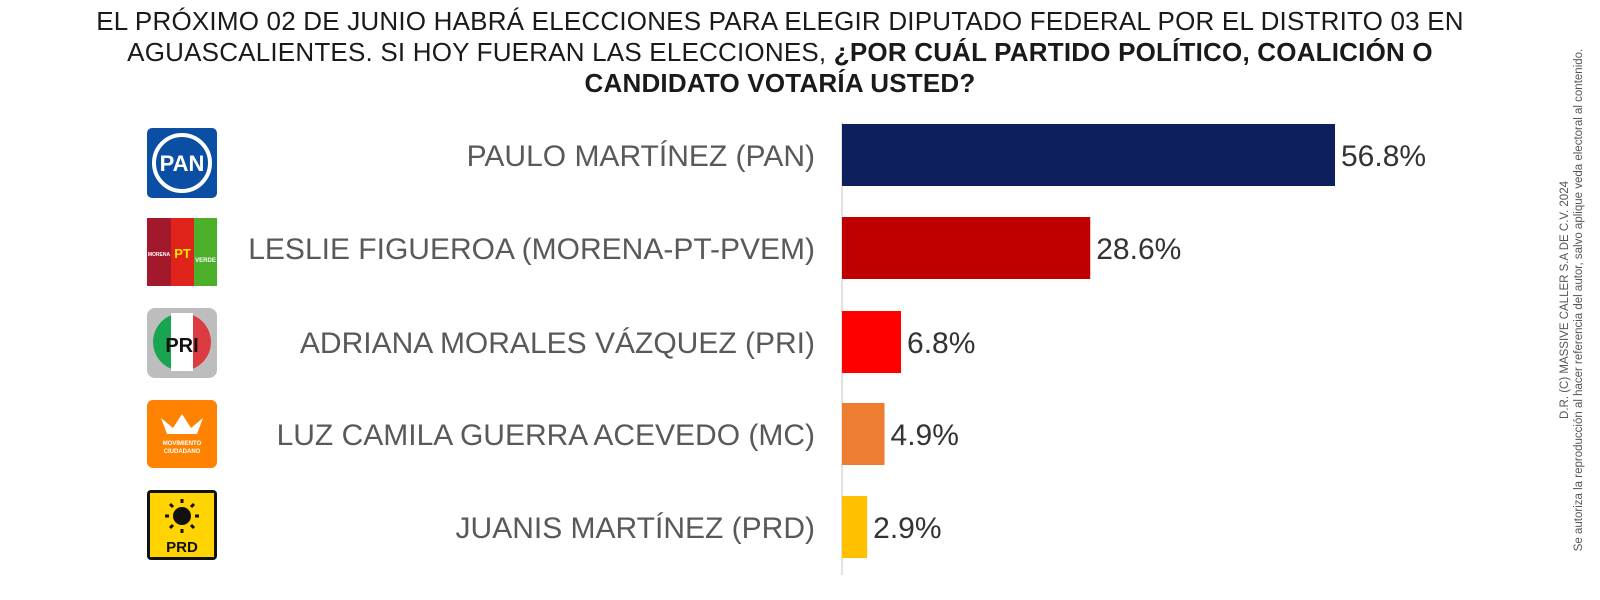  I want to click on category-label: LESLIE FIGUEROA (MORENA-PT-PVEM), so click(531, 249).